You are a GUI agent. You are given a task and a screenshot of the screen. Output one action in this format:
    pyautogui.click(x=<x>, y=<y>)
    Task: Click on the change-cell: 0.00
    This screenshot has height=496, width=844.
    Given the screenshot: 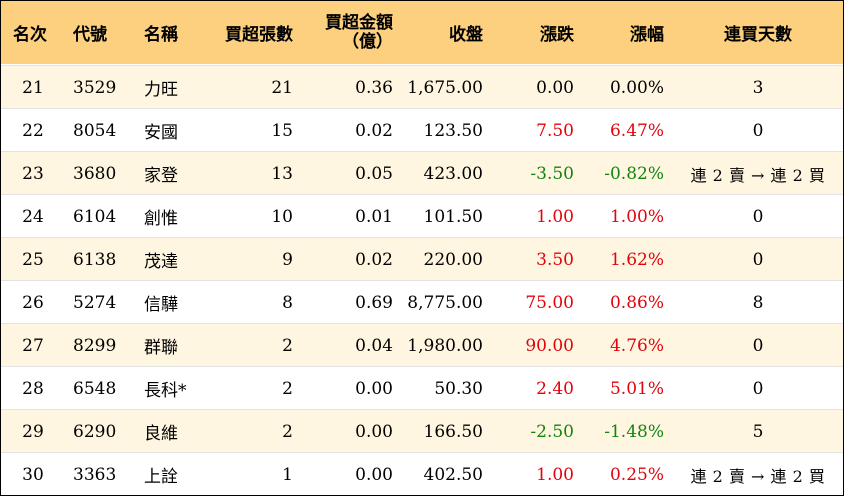 What is the action you would take?
    pyautogui.click(x=555, y=87)
    